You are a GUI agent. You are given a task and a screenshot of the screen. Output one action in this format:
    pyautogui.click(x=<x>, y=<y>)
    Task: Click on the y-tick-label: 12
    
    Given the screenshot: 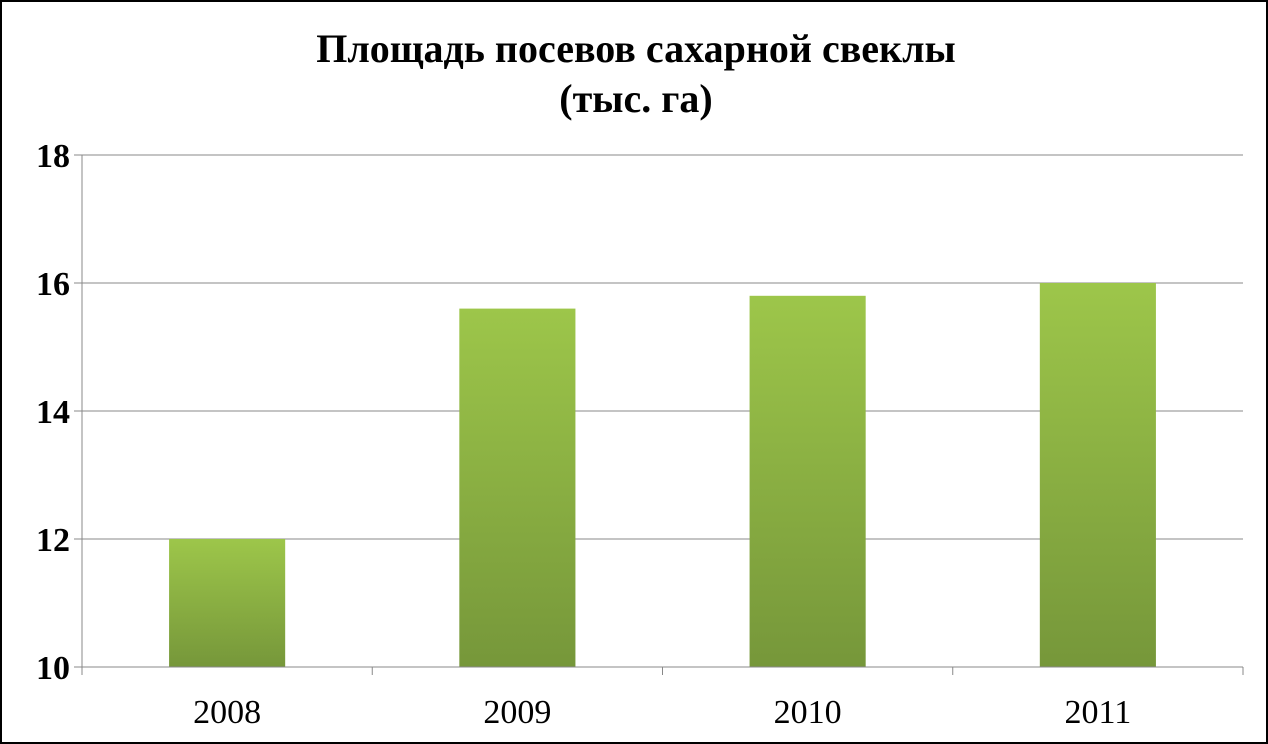 What is the action you would take?
    pyautogui.click(x=53, y=540)
    